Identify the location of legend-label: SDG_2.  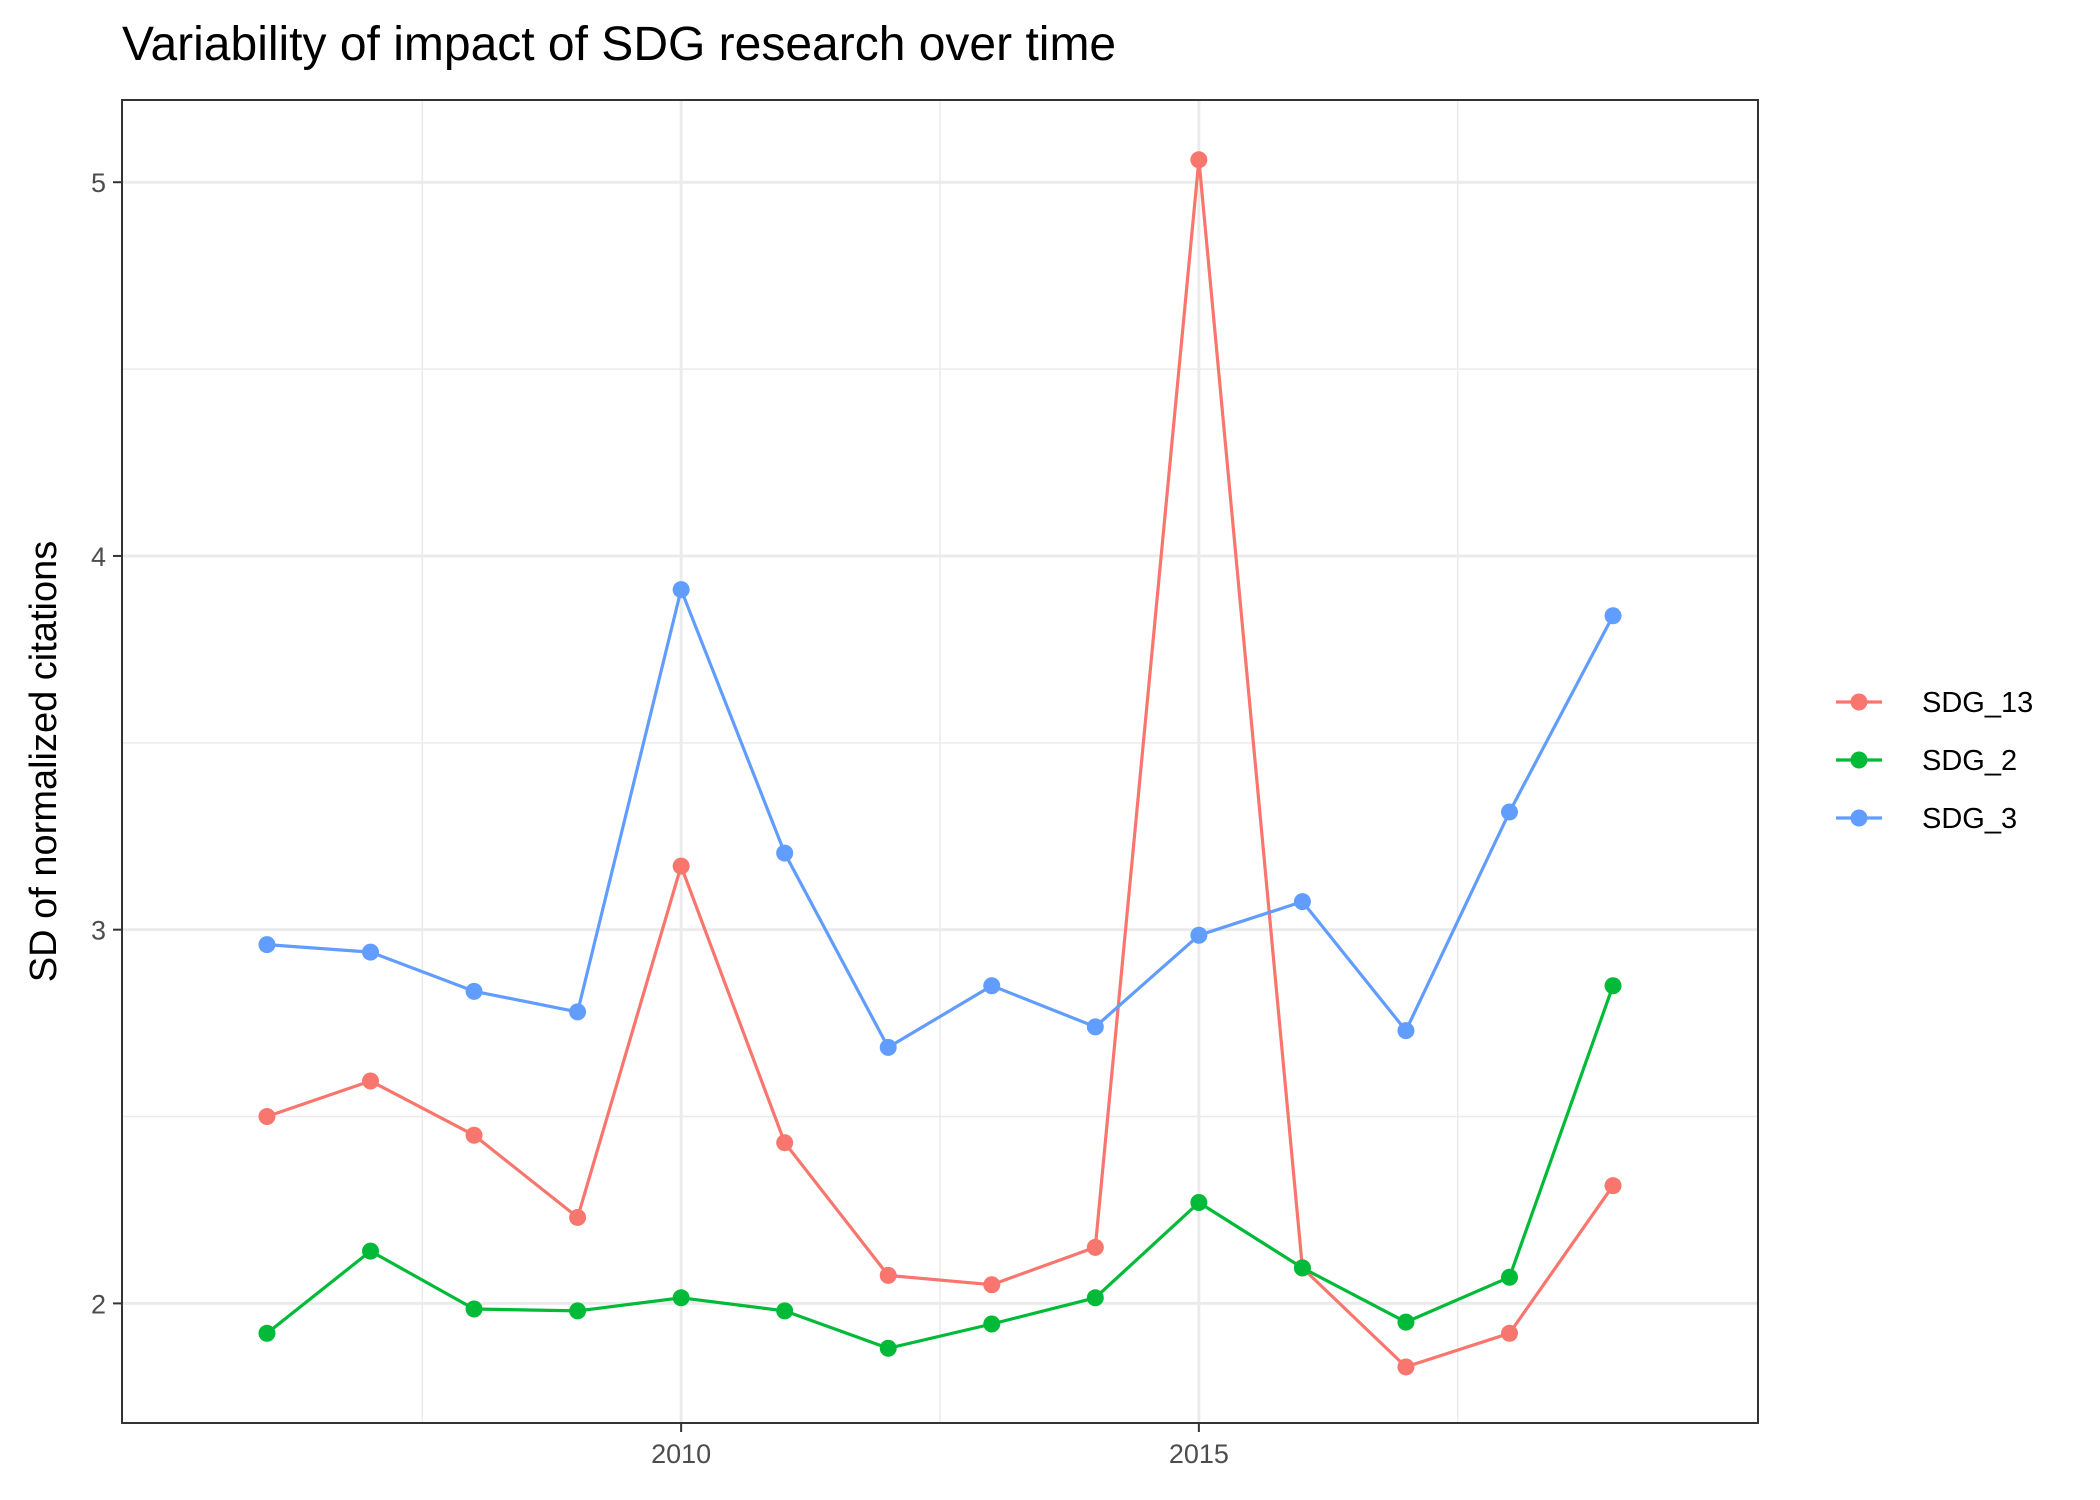
(1969, 761).